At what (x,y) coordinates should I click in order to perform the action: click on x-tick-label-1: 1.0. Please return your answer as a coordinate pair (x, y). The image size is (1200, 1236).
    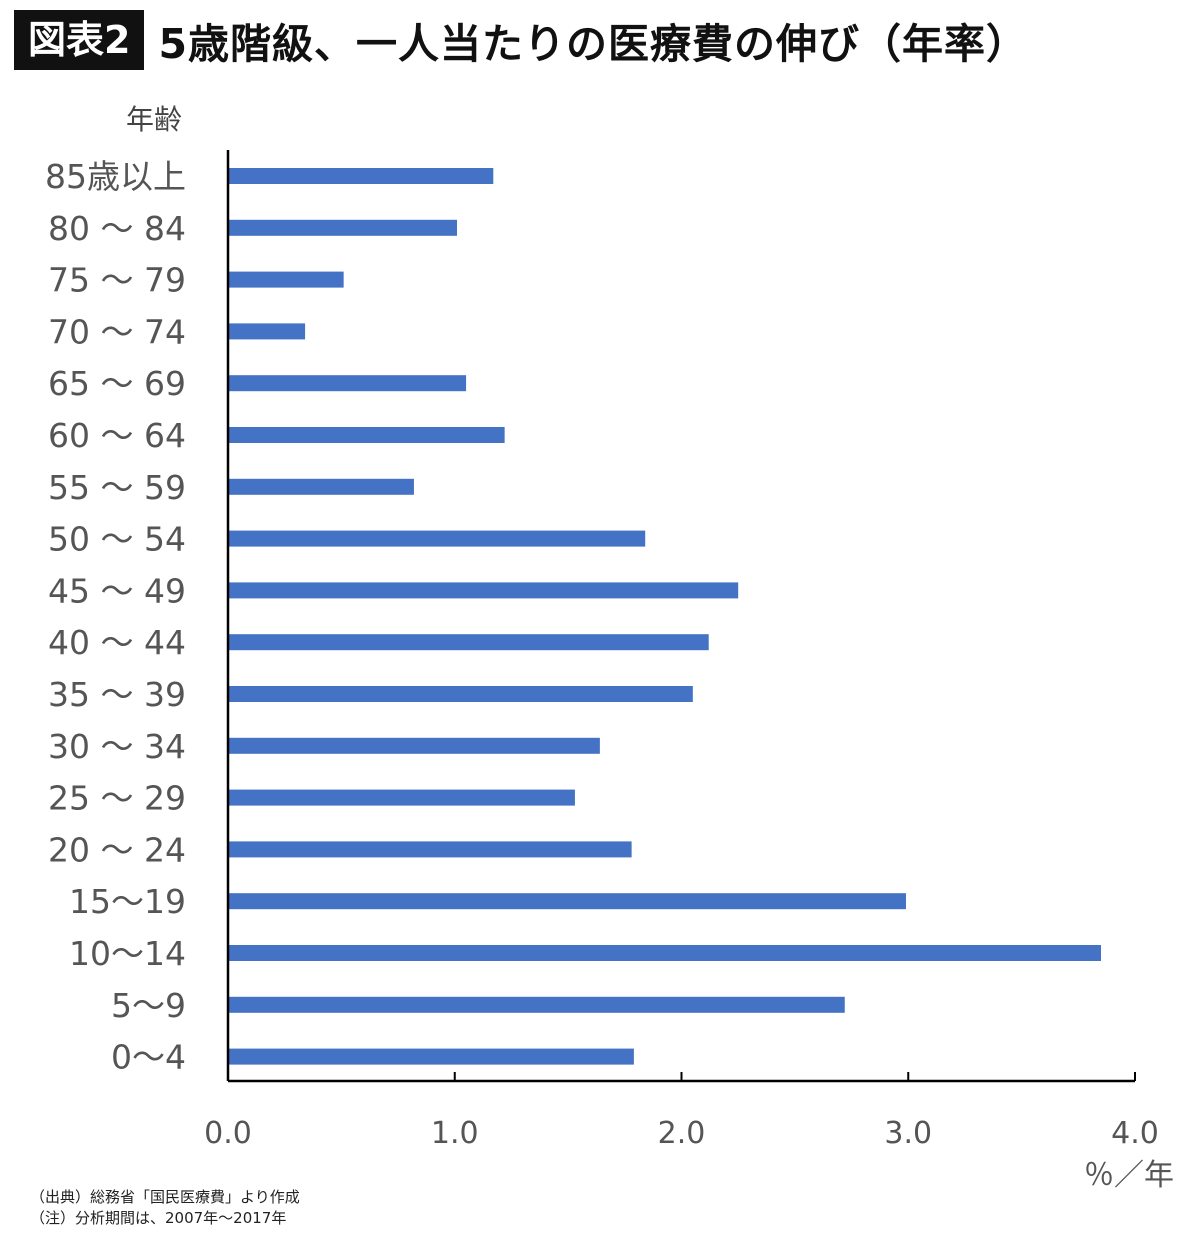
    Looking at the image, I should click on (455, 1133).